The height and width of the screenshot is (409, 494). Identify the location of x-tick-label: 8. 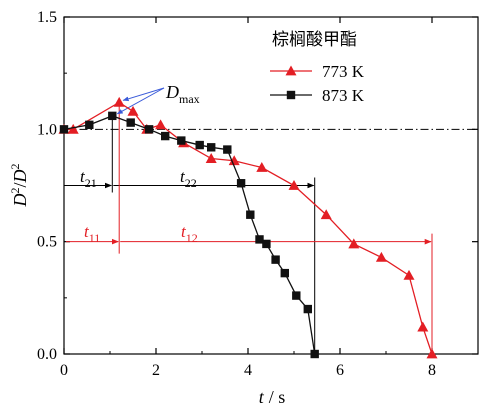
(432, 370).